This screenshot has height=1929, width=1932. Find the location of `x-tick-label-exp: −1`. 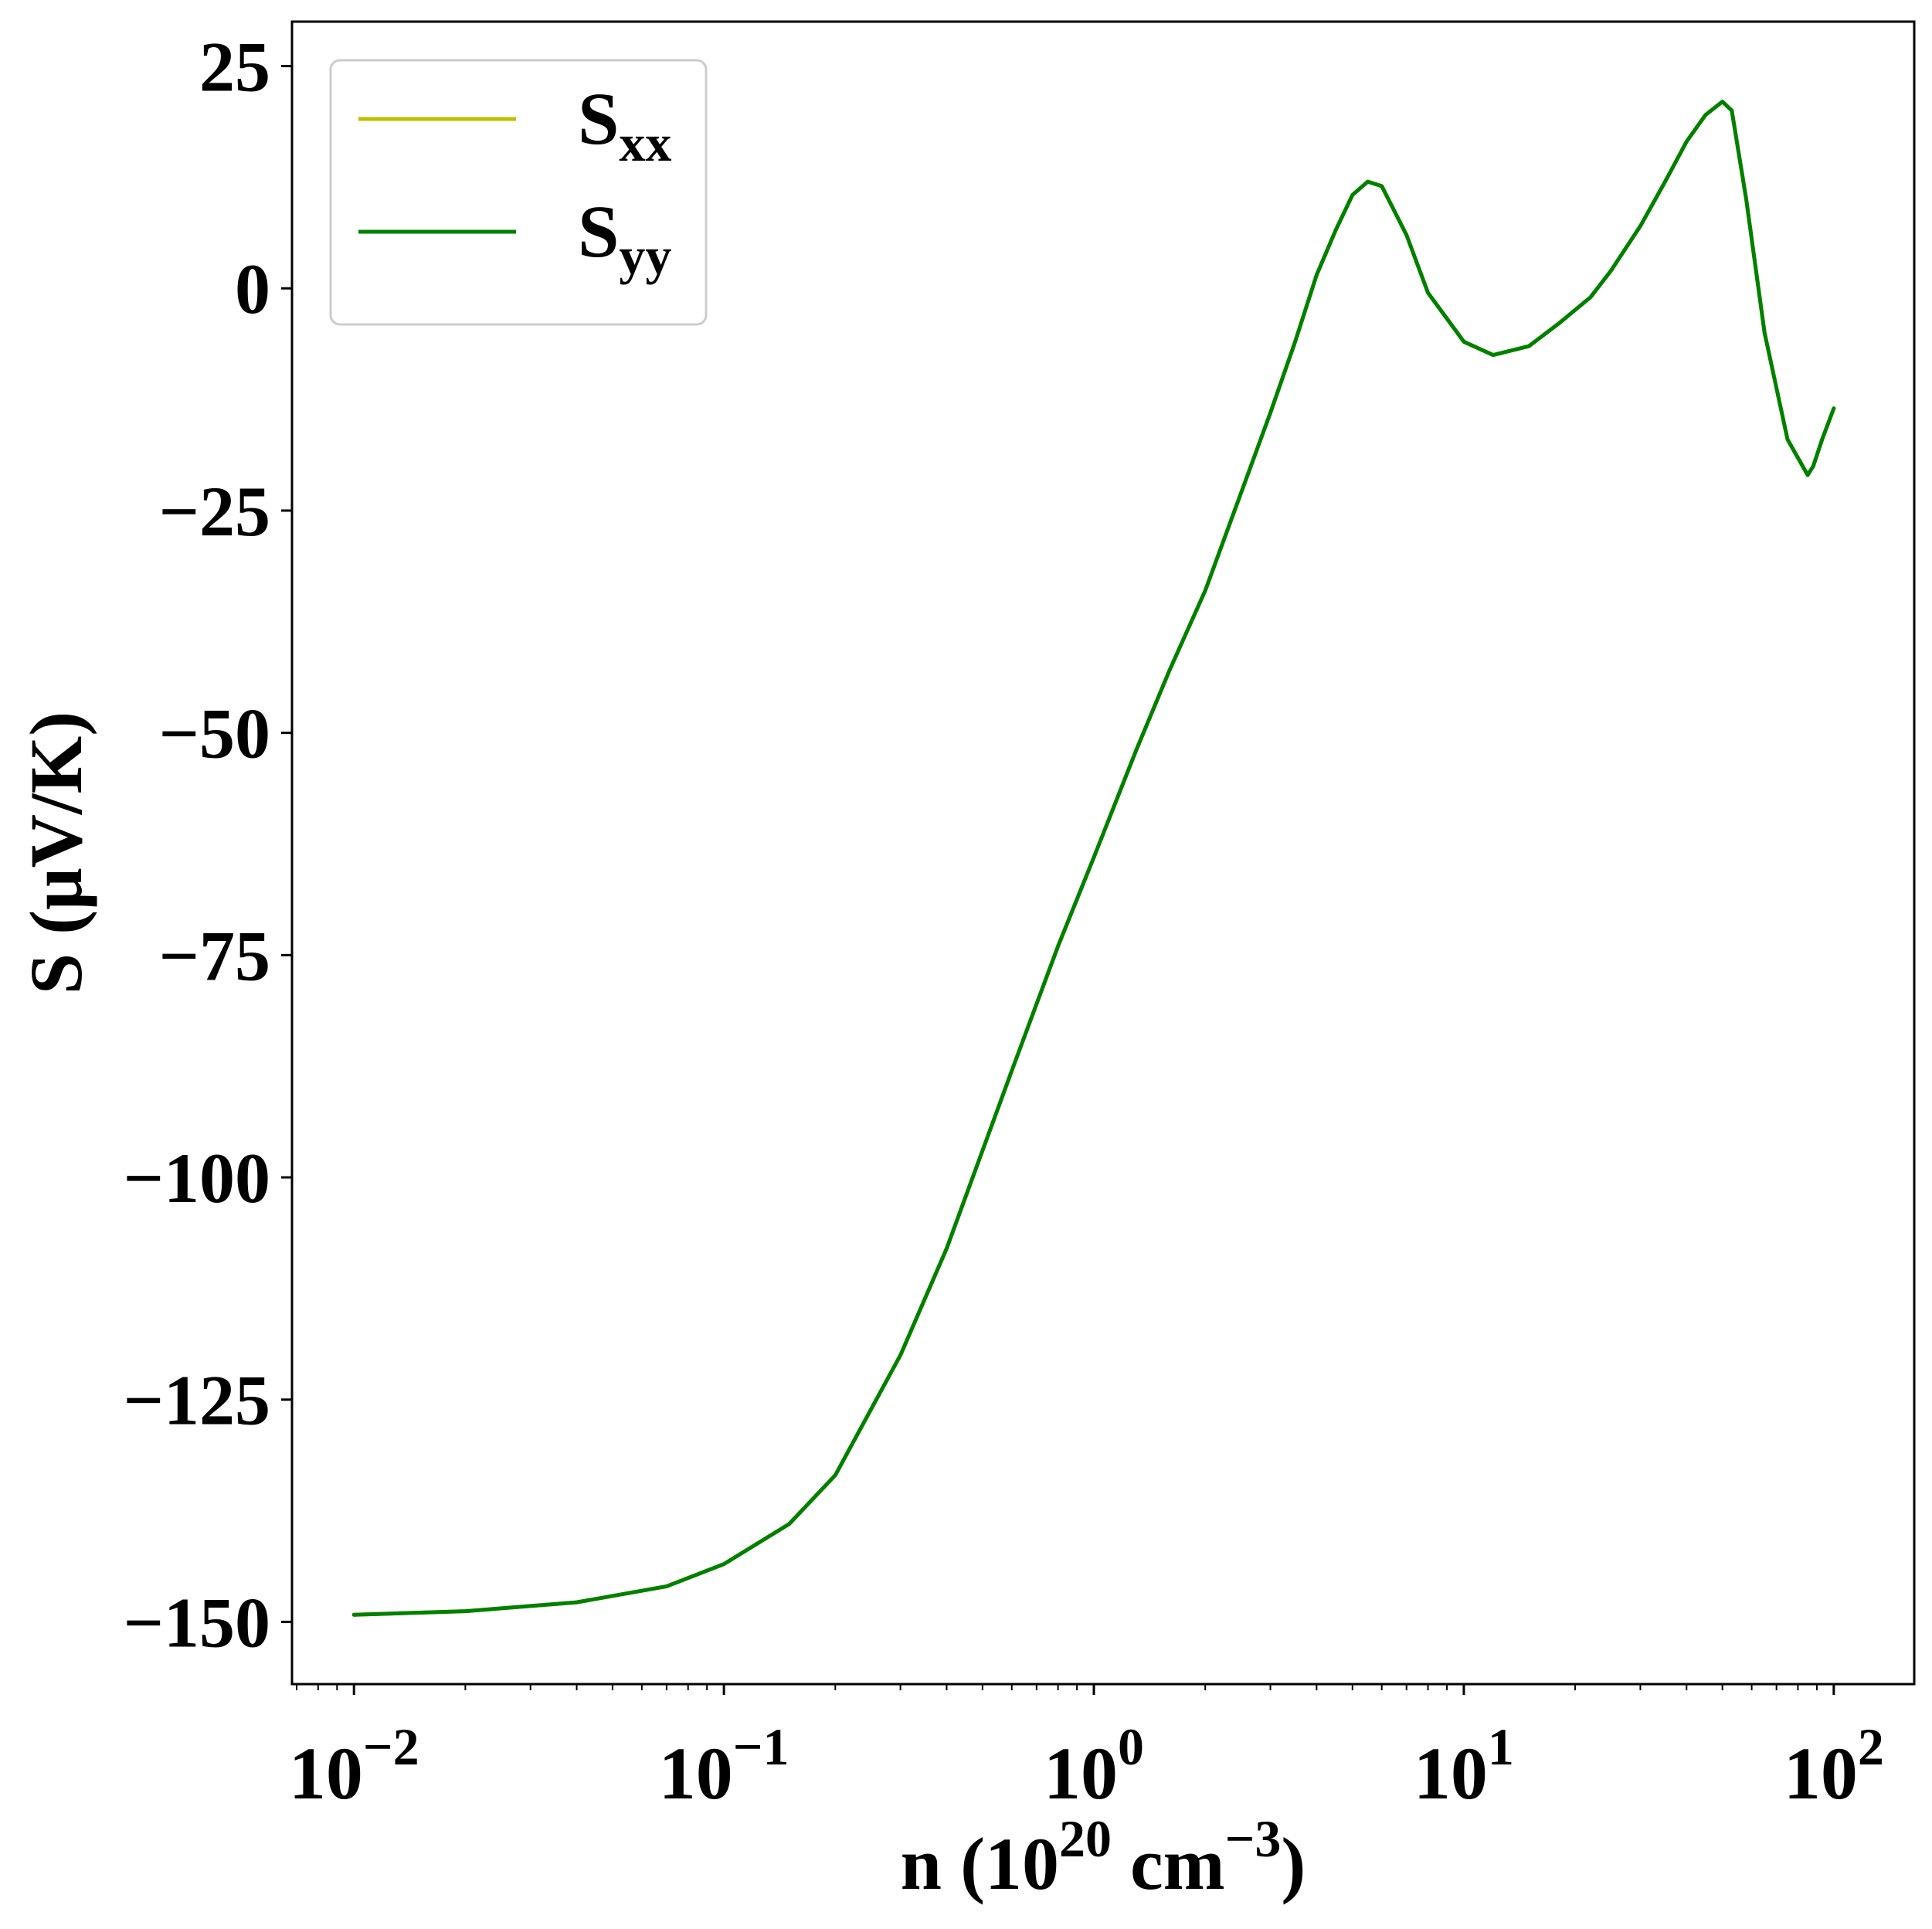

x-tick-label-exp: −1 is located at coordinates (761, 1747).